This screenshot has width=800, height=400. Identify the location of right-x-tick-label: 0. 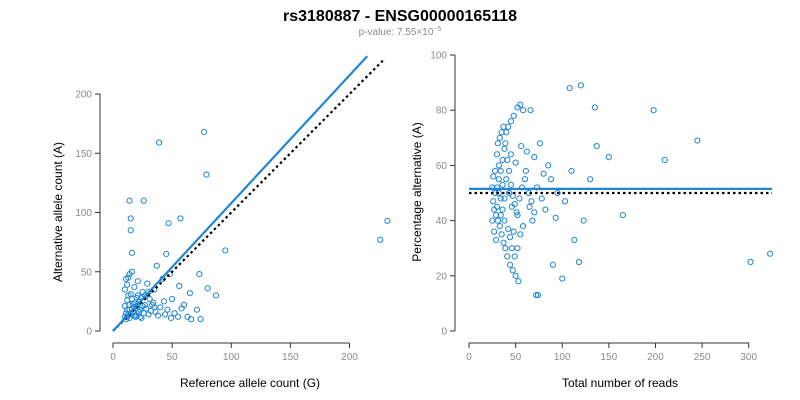
(469, 357).